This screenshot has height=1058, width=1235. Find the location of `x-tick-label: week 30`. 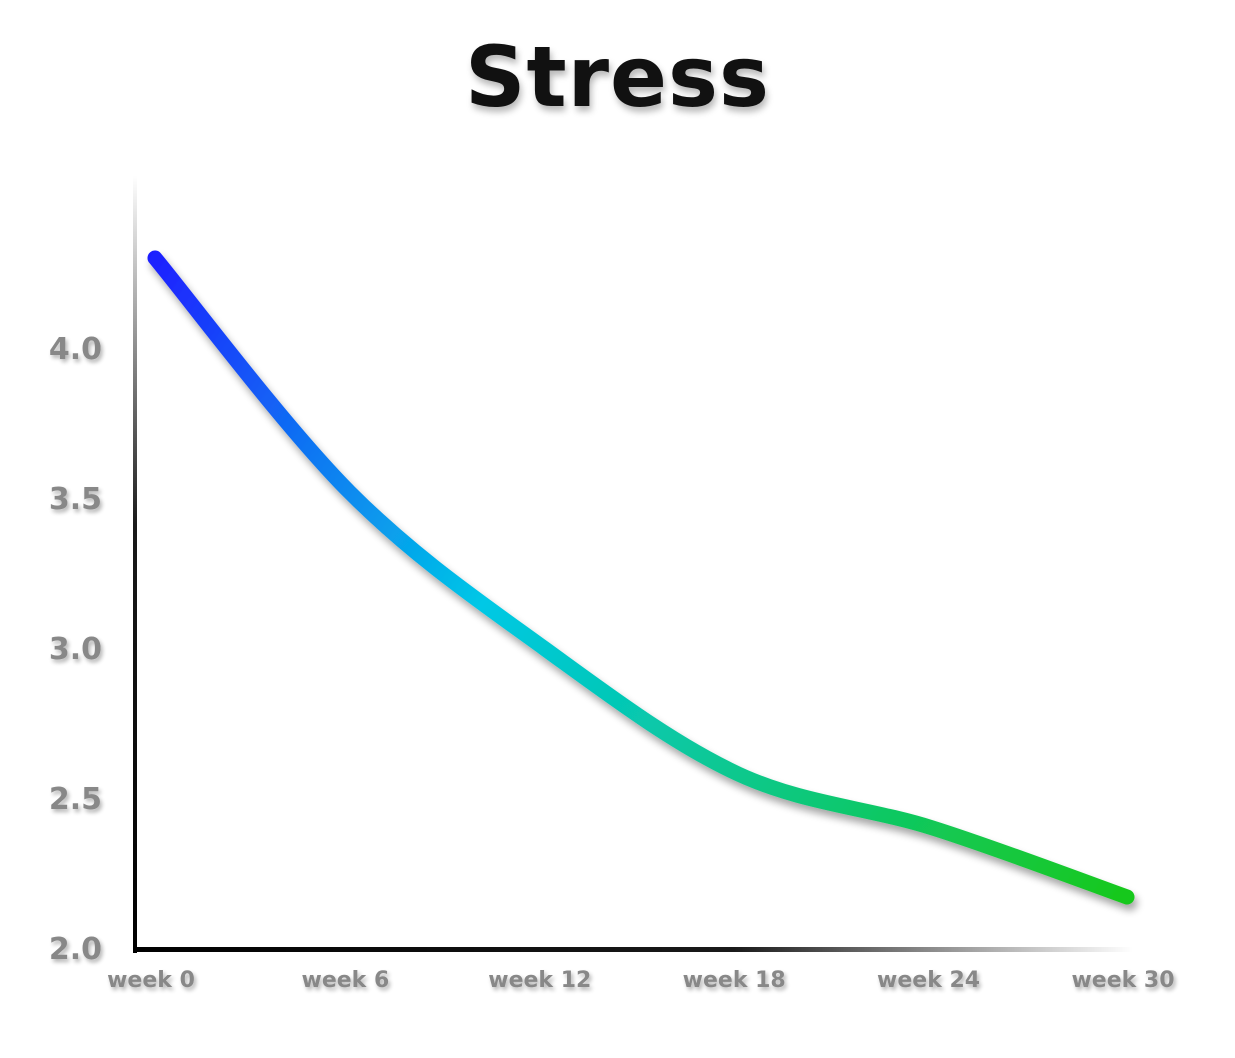

x-tick-label: week 30 is located at coordinates (1122, 980).